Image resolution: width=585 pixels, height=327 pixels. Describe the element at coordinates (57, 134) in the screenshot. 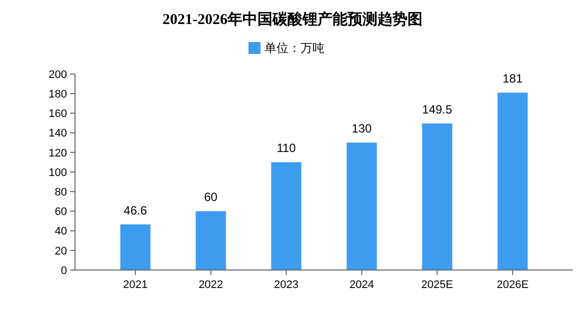

I see `y-tick-label: 140` at that location.